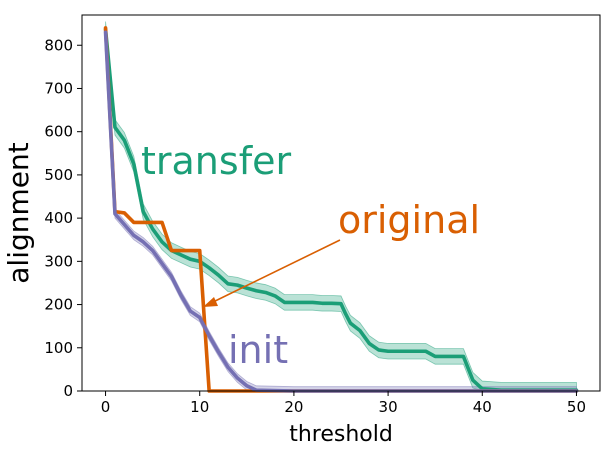 The width and height of the screenshot is (615, 461). Describe the element at coordinates (293, 407) in the screenshot. I see `x-tick-label: 20` at that location.